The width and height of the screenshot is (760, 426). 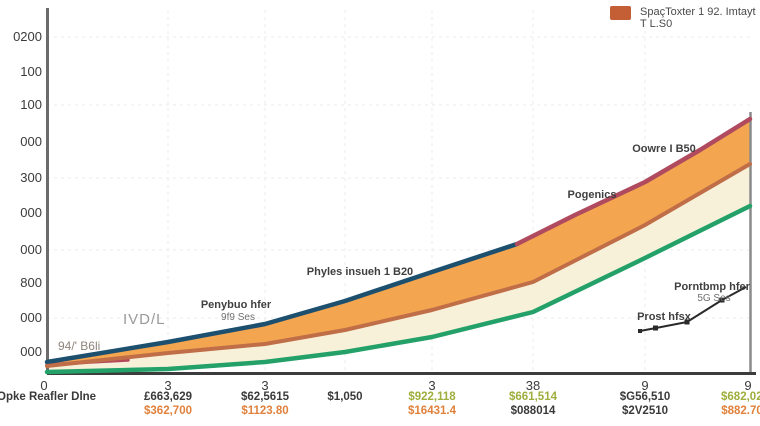 What do you see at coordinates (664, 317) in the screenshot?
I see `label-prost: Prost hfsx` at bounding box center [664, 317].